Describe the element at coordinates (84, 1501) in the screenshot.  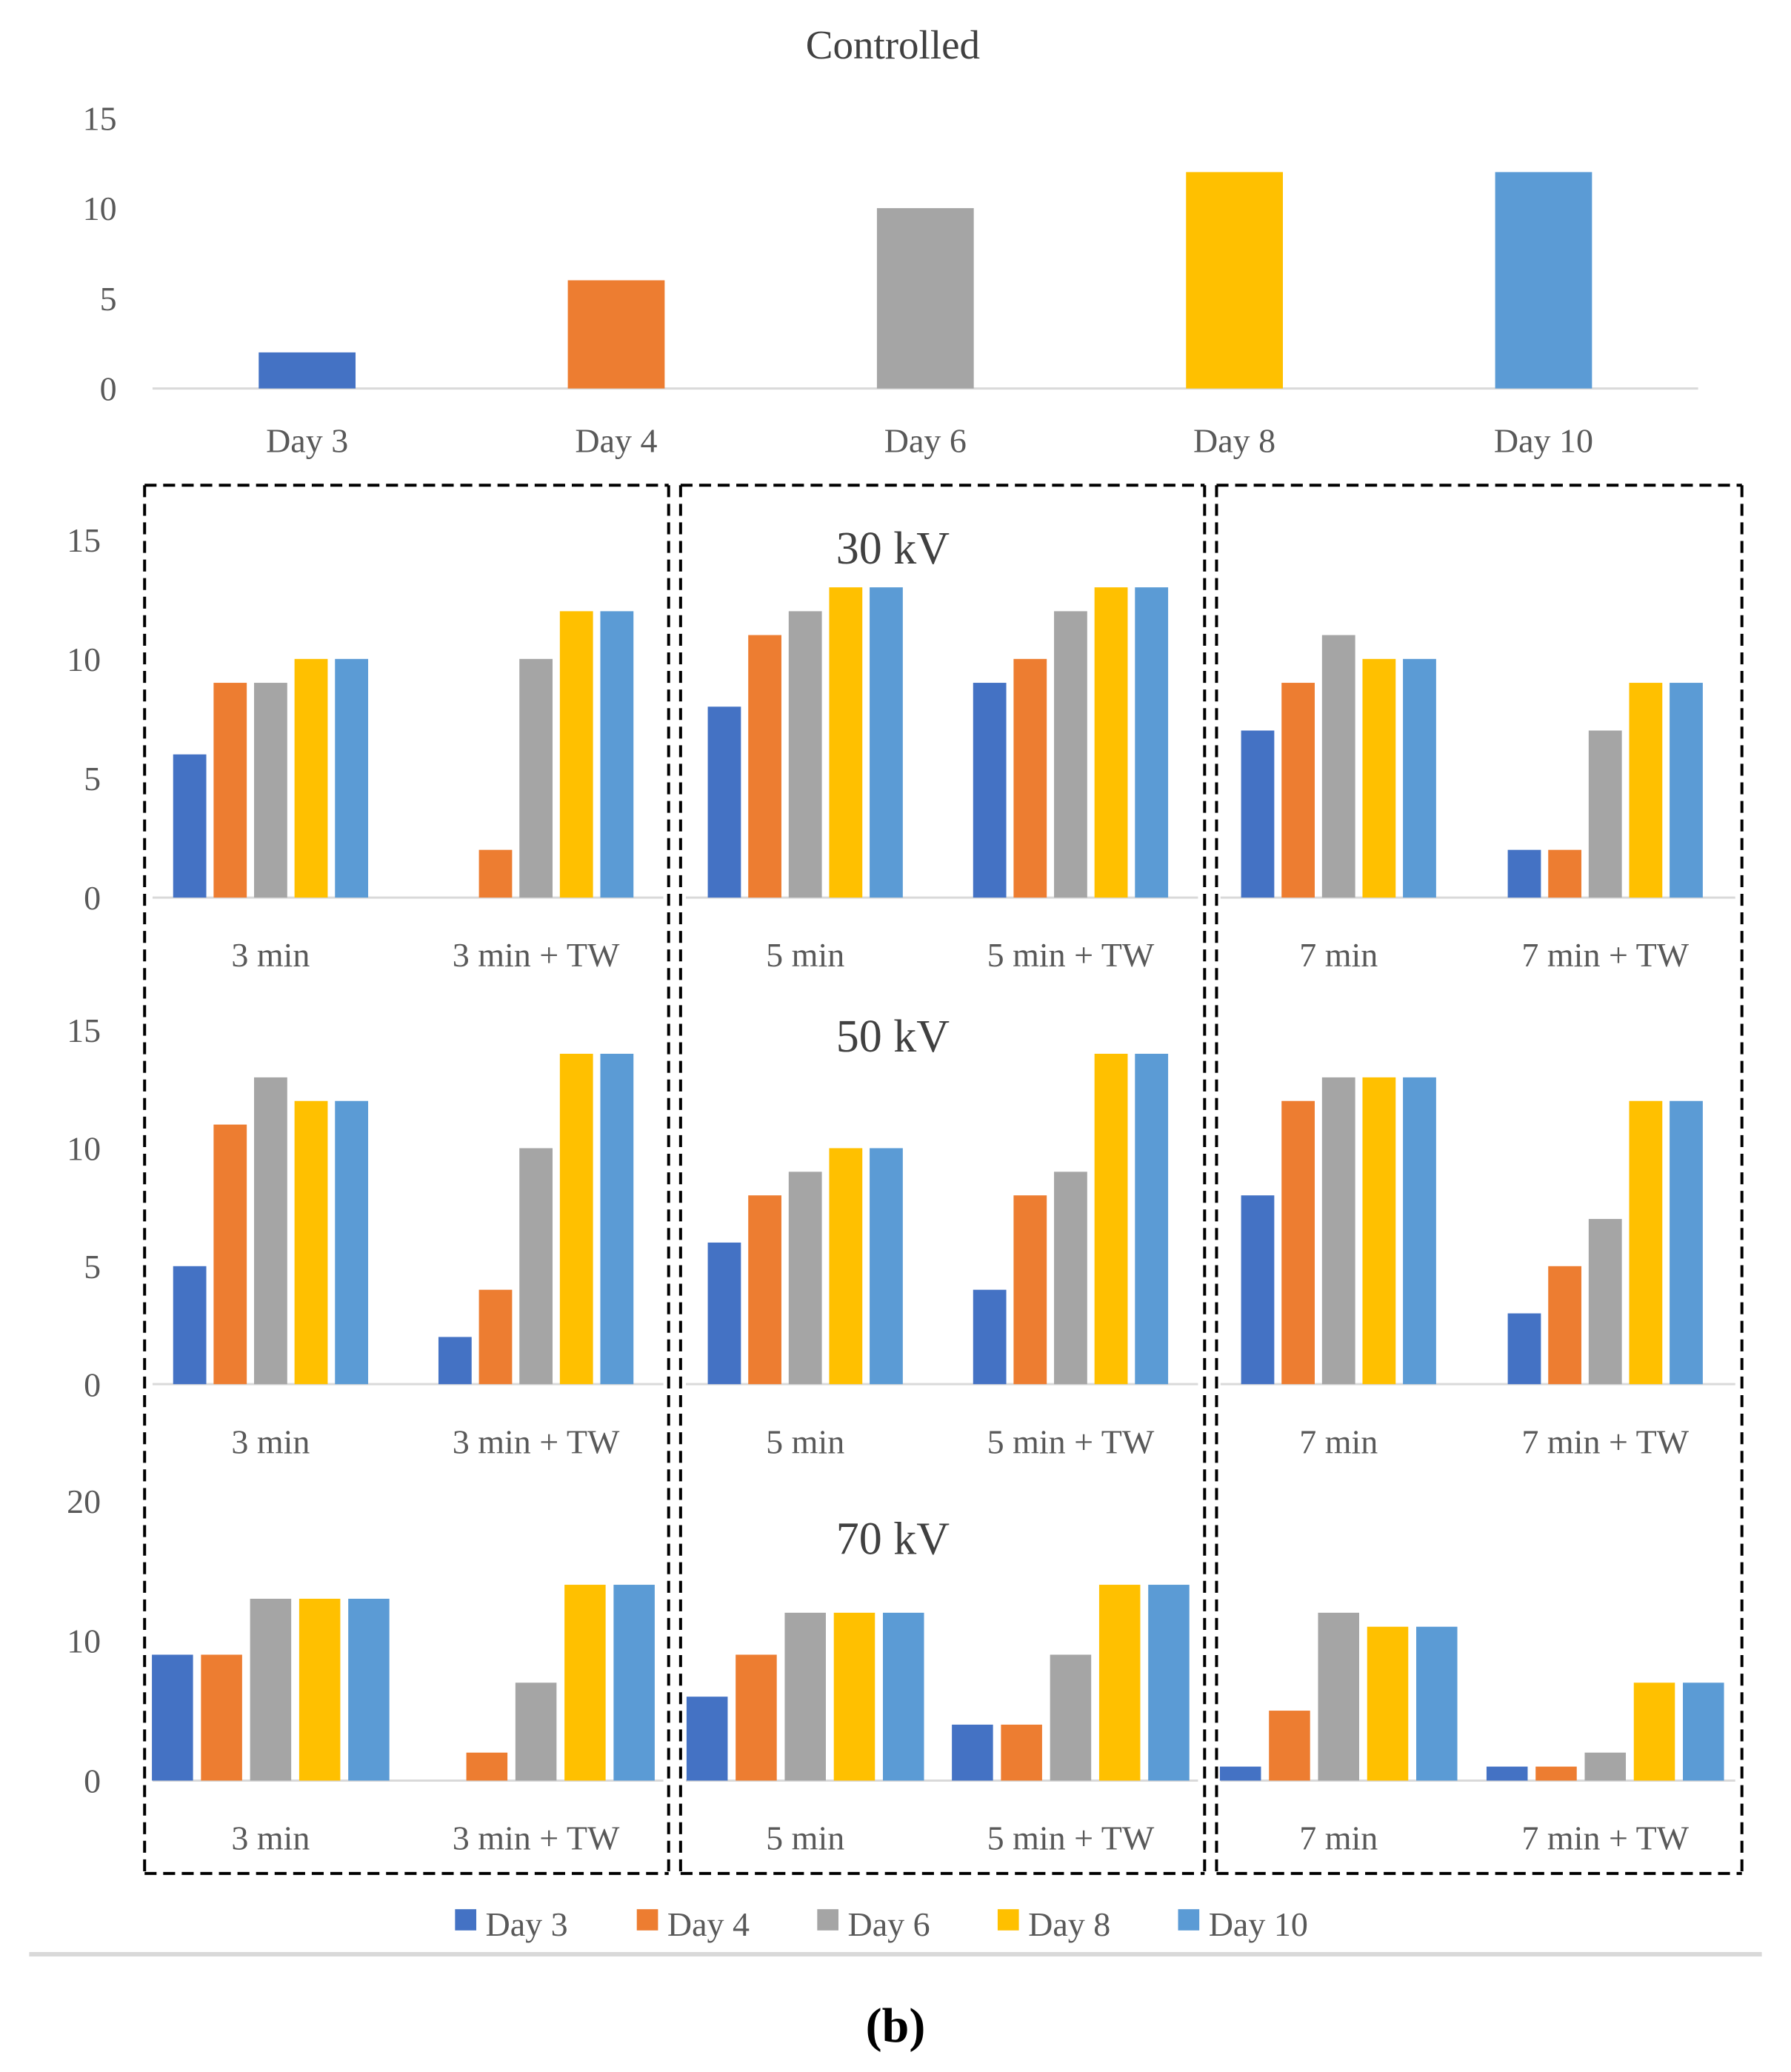
I see `y-tick-label: 20` at that location.